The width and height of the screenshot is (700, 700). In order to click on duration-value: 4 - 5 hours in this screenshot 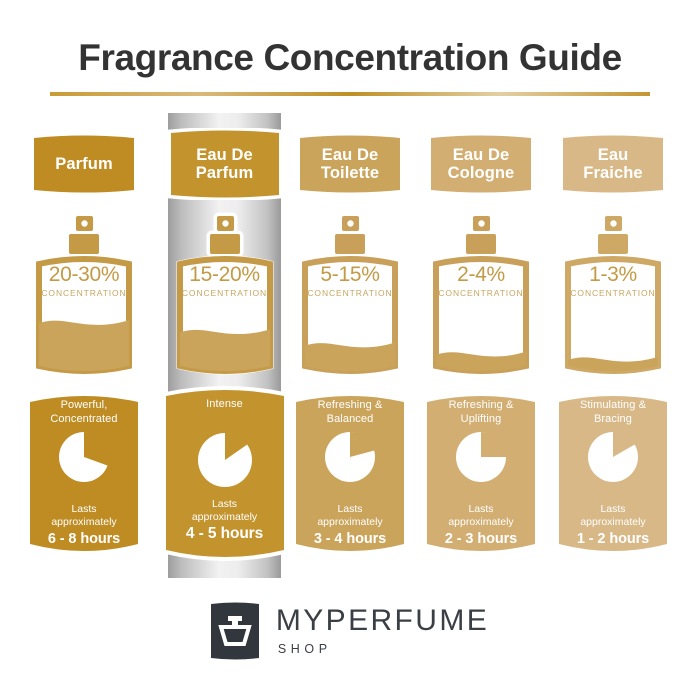, I will do `click(224, 534)`.